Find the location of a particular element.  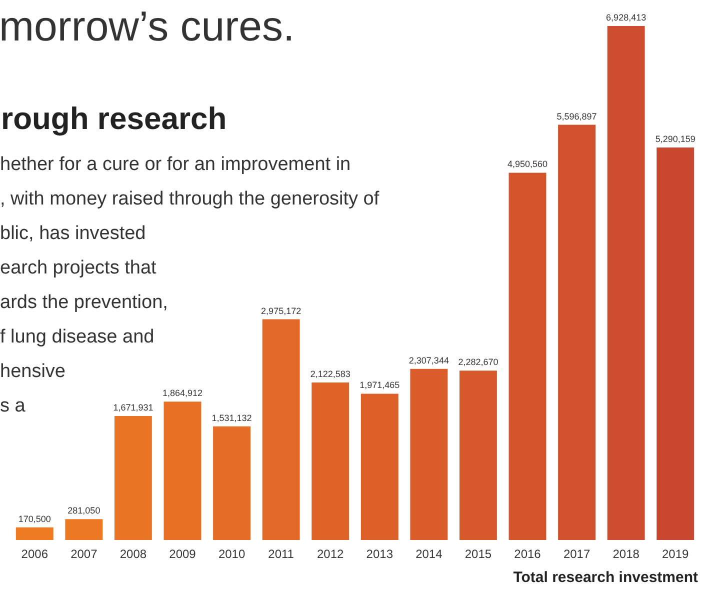

chart-title: morrow’s cures. is located at coordinates (147, 26).